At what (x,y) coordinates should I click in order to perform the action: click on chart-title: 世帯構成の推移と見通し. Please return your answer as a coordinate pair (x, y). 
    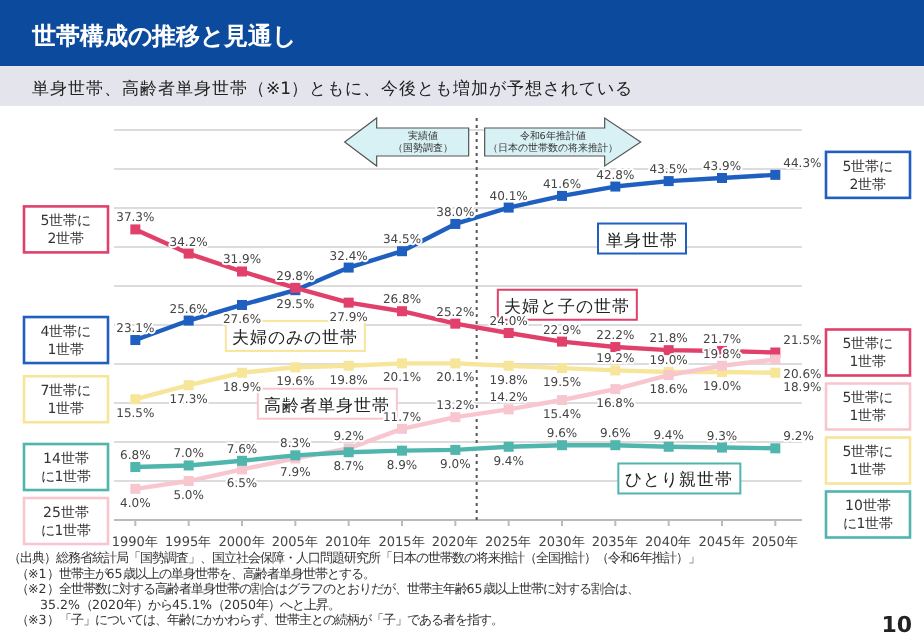
    Looking at the image, I should click on (163, 36).